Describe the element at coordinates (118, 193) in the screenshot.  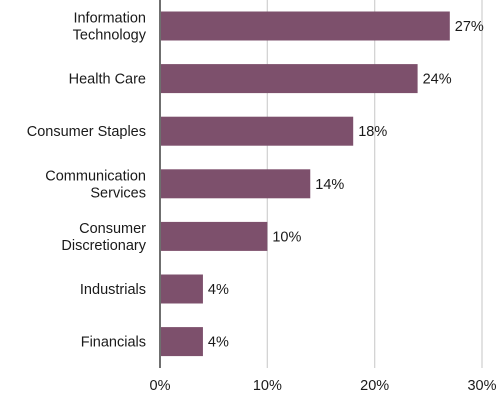
I see `category-label-line-3-1: Services` at that location.